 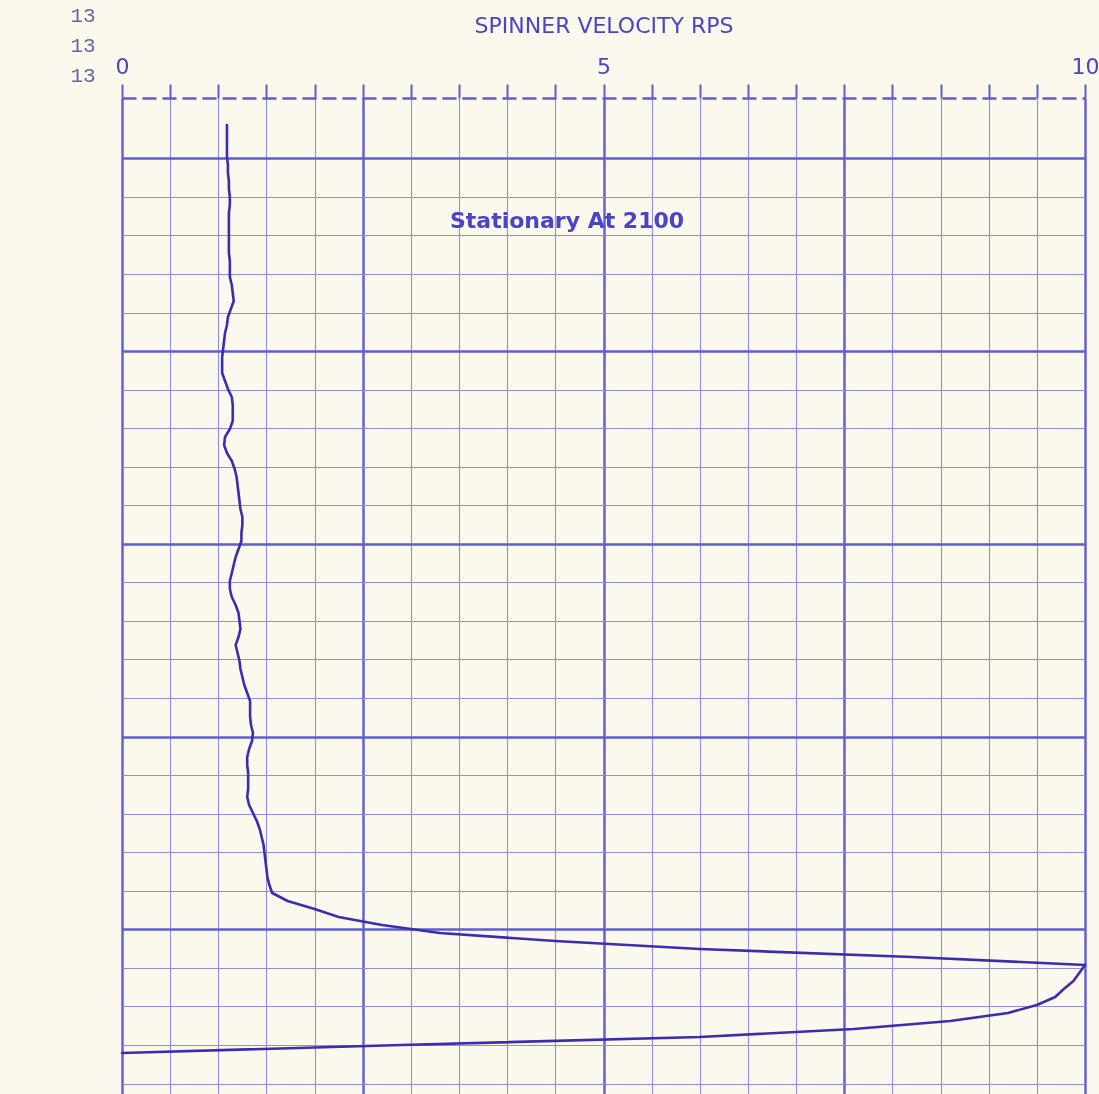 I want to click on x-tick-label: 10, so click(x=1085, y=66).